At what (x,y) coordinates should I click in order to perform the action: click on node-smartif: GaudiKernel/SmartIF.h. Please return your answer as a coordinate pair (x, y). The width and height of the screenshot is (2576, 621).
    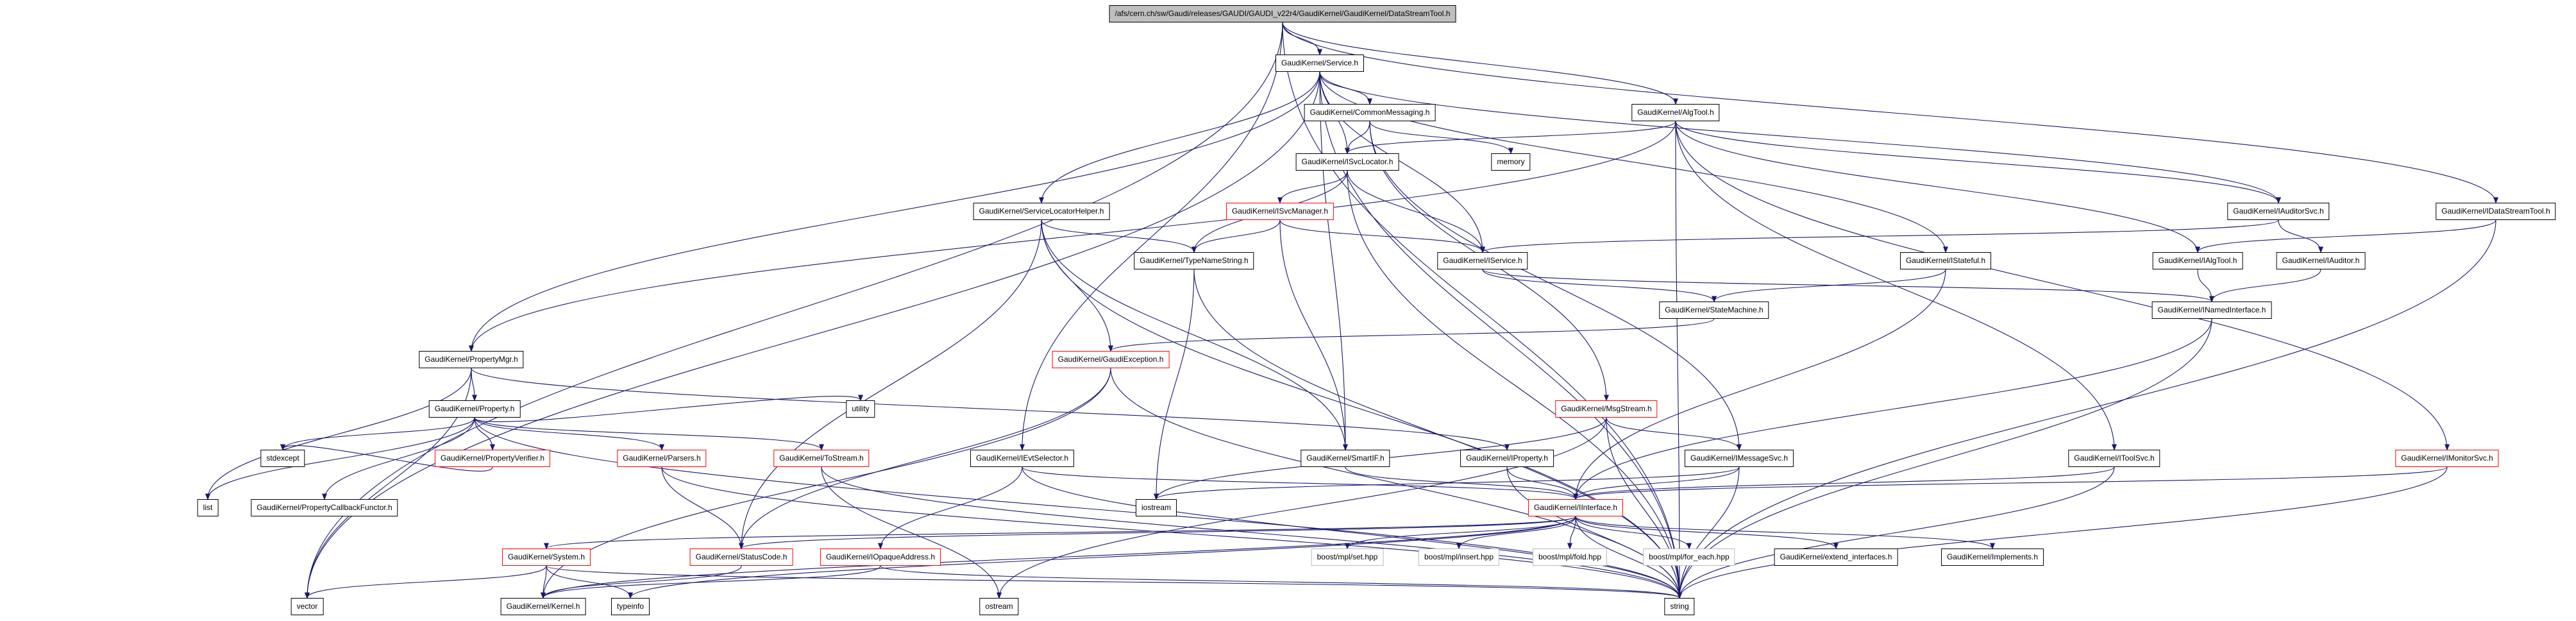
    Looking at the image, I should click on (1345, 458).